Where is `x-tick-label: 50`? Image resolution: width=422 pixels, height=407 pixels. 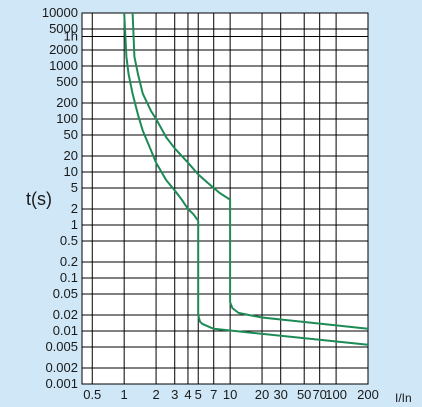
x-tick-label: 50 is located at coordinates (304, 394).